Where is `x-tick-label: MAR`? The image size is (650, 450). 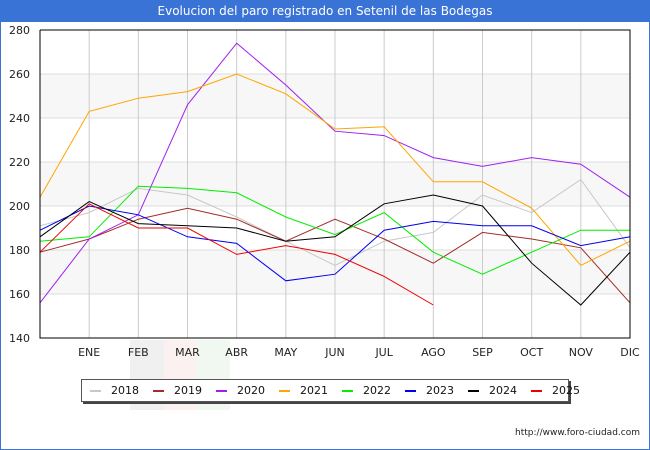
x-tick-label: MAR is located at coordinates (187, 352).